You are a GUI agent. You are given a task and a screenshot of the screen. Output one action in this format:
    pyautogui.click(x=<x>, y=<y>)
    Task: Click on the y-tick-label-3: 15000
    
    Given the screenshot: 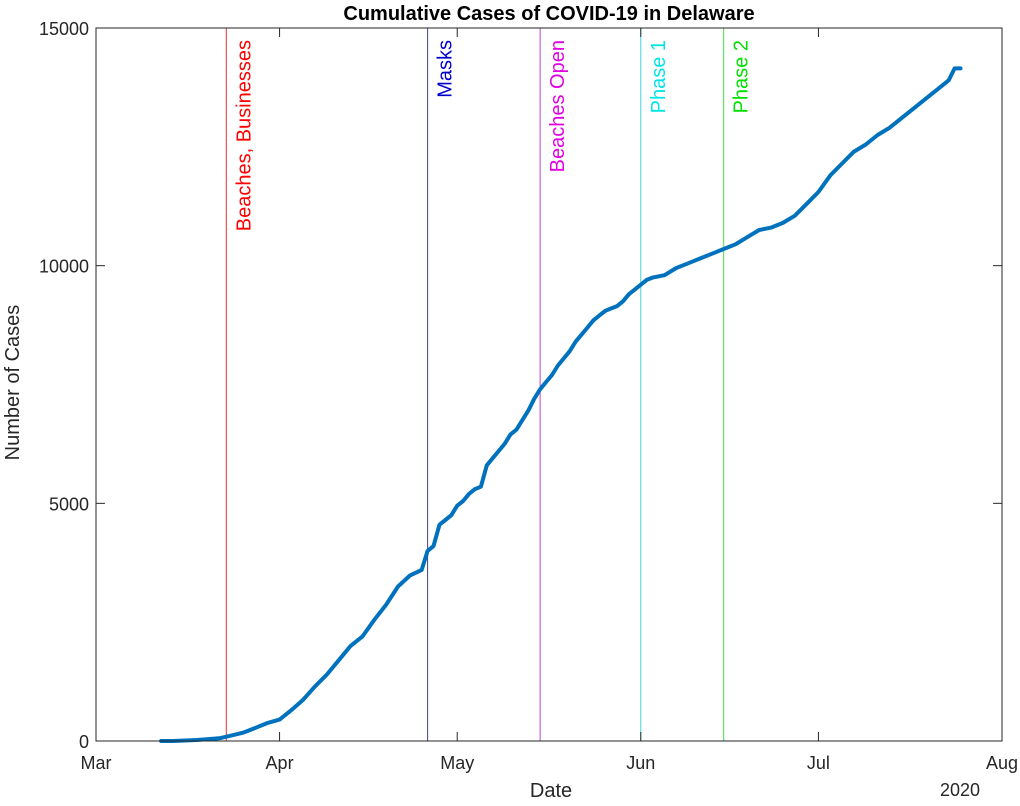 What is the action you would take?
    pyautogui.click(x=64, y=29)
    